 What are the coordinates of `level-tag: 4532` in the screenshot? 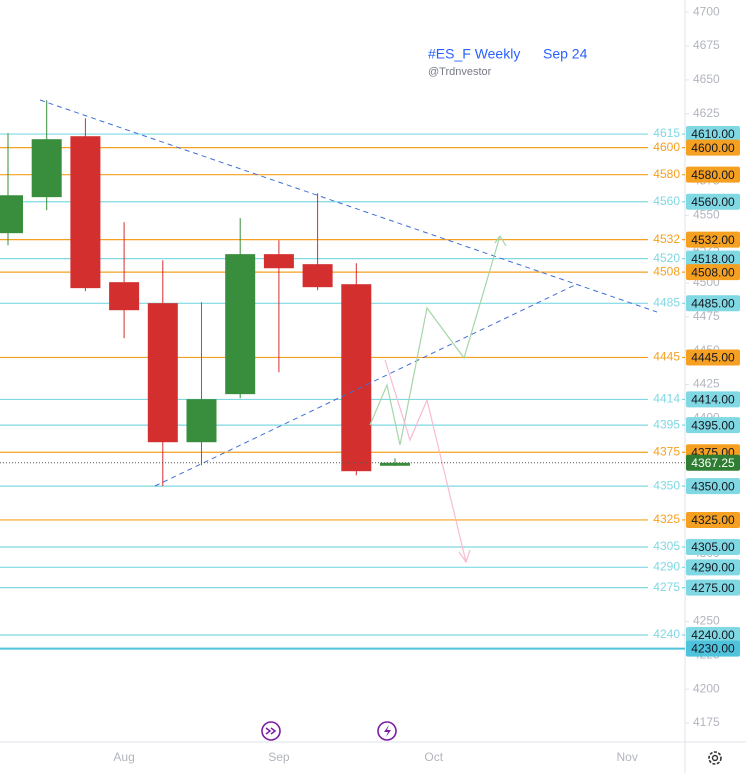 It's located at (666, 239).